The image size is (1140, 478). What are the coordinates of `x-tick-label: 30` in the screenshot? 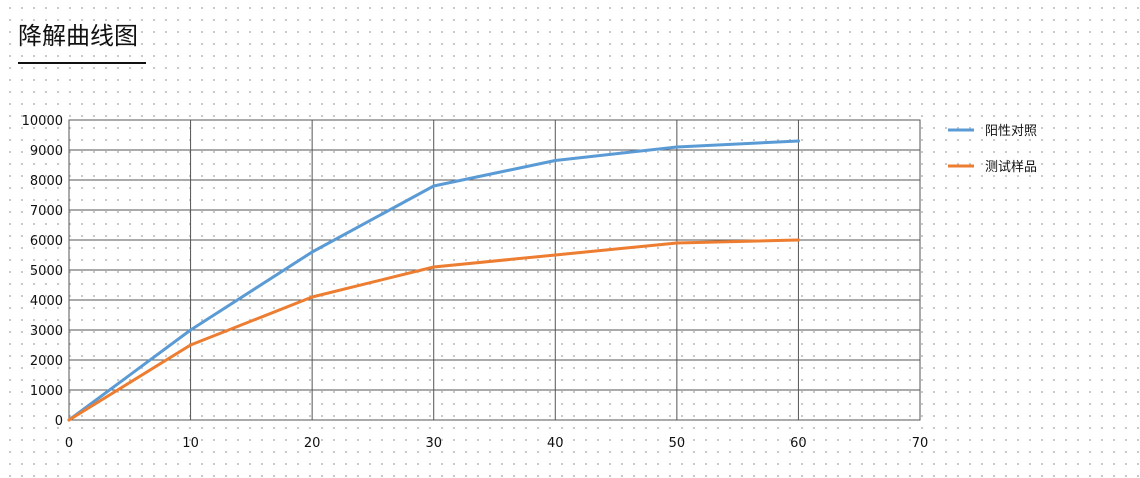 It's located at (433, 443).